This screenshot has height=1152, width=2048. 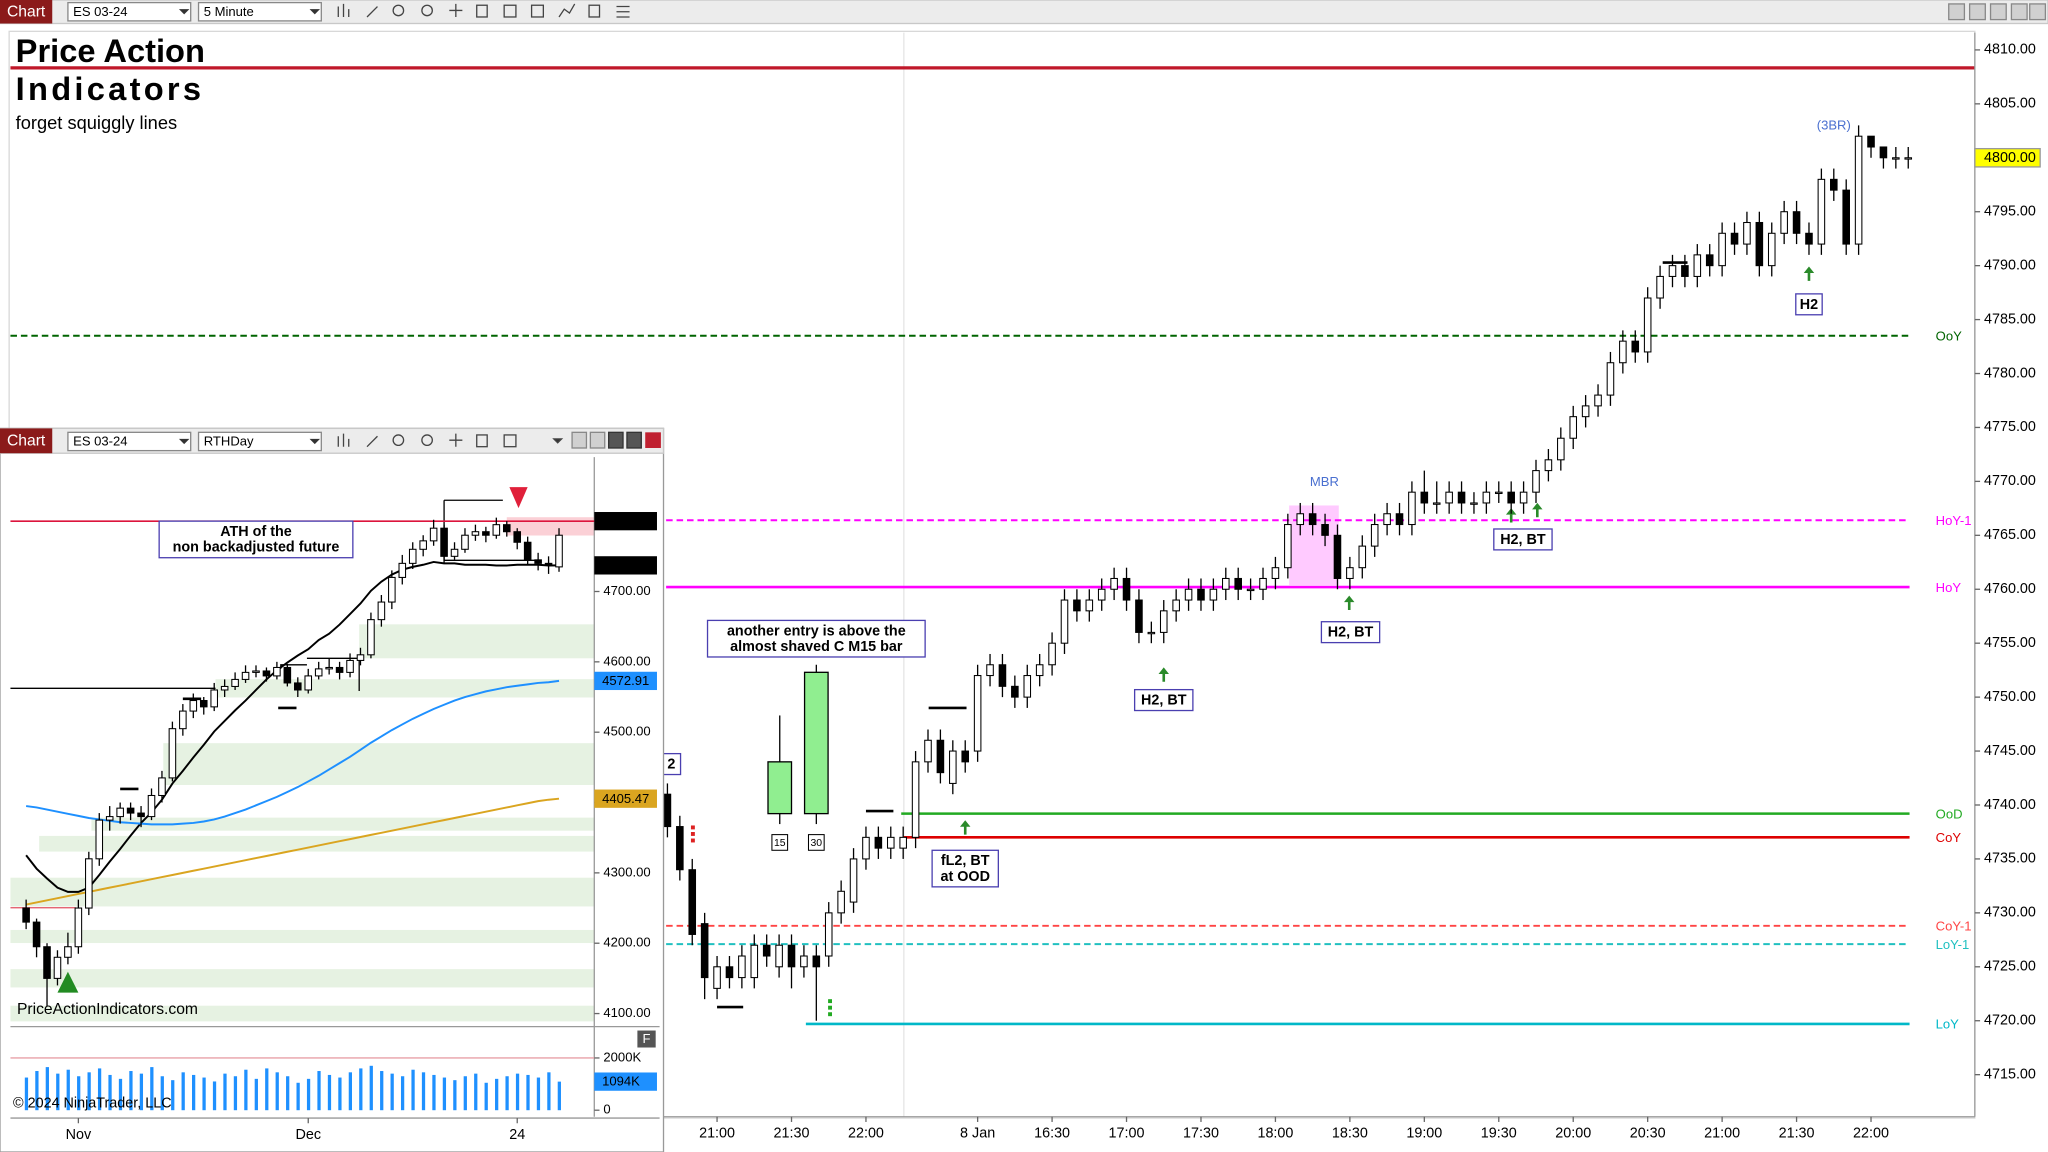 I want to click on annotation-text: fL2, BT, so click(x=965, y=861).